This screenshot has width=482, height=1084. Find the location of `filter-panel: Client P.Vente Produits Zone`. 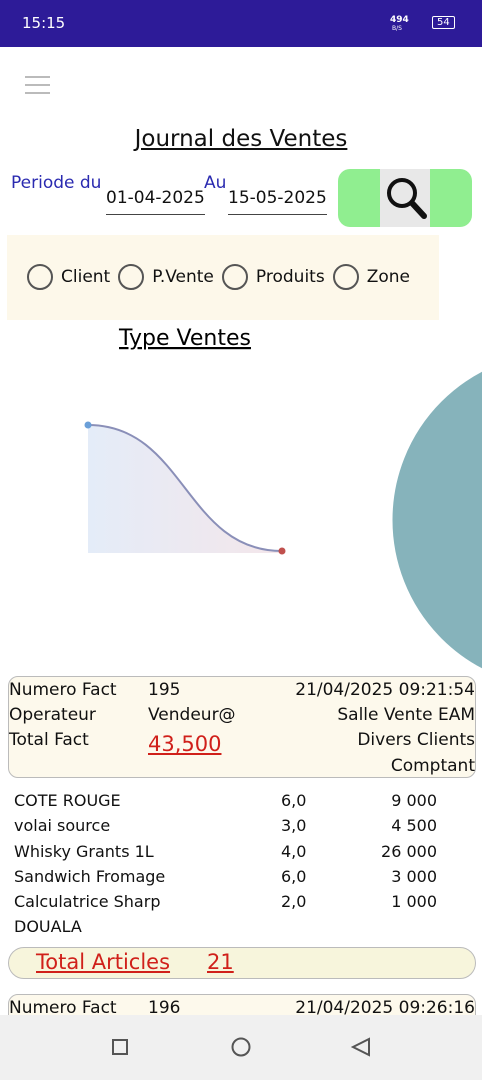

filter-panel: Client P.Vente Produits Zone is located at coordinates (223, 277).